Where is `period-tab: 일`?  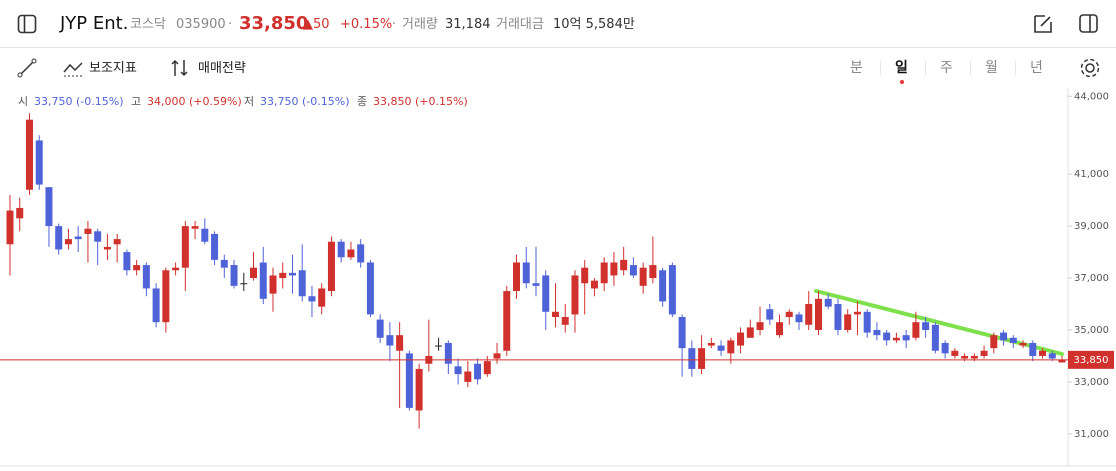
period-tab: 일 is located at coordinates (901, 68).